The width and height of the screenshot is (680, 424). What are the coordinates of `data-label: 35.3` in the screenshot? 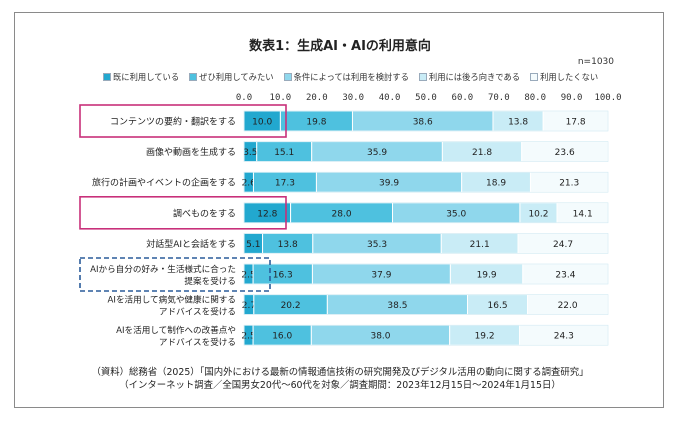 It's located at (377, 245).